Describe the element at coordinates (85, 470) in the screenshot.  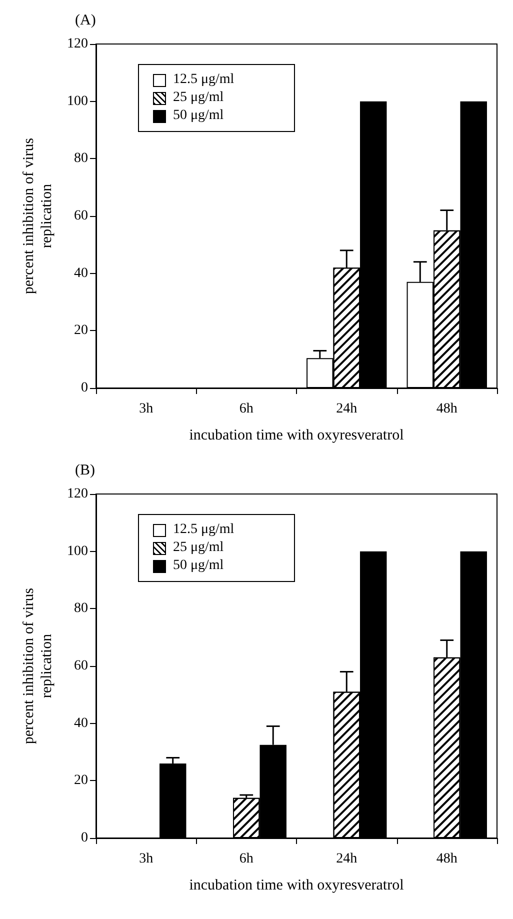
I see `chart-title: (B)` at that location.